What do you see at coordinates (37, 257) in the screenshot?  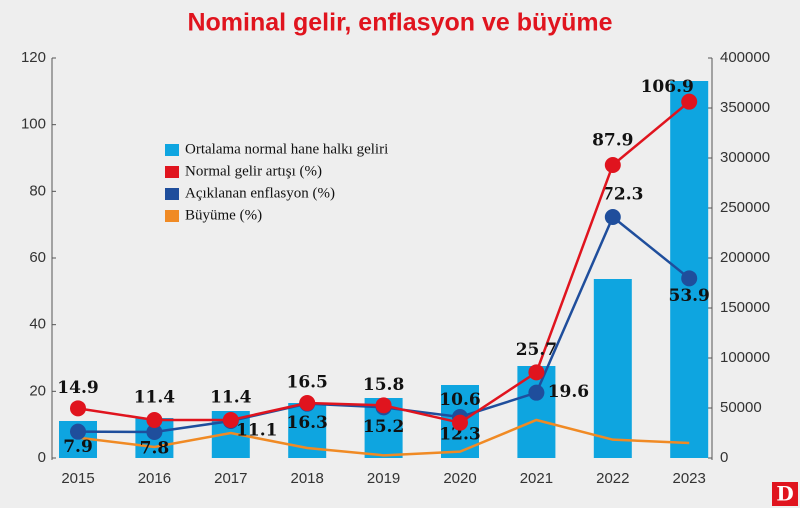 I see `y-tick-label: 60` at bounding box center [37, 257].